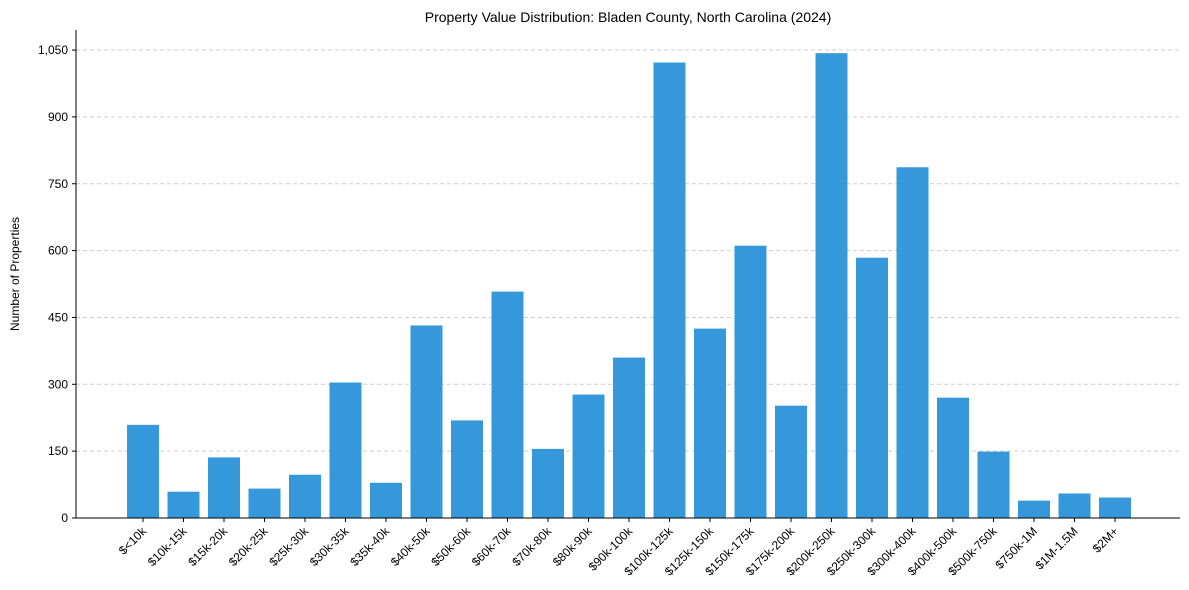  Describe the element at coordinates (58, 384) in the screenshot. I see `y-tick-label: 300` at that location.